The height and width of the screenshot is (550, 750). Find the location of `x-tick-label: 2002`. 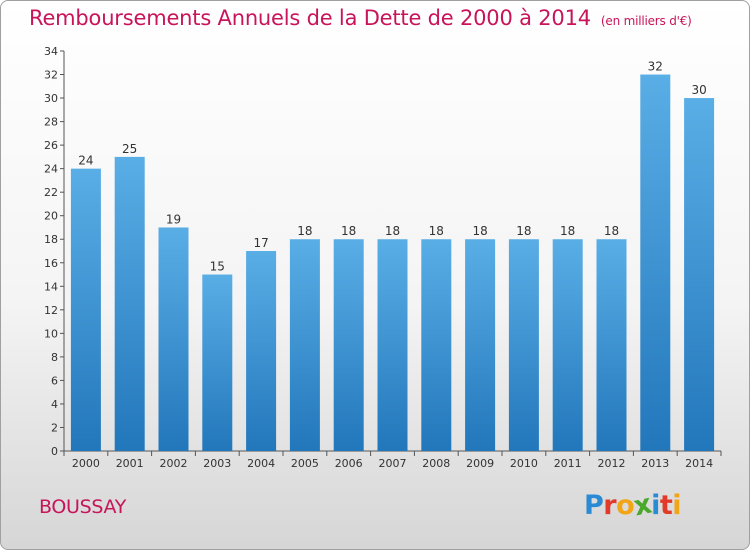

x-tick-label: 2002 is located at coordinates (174, 463).